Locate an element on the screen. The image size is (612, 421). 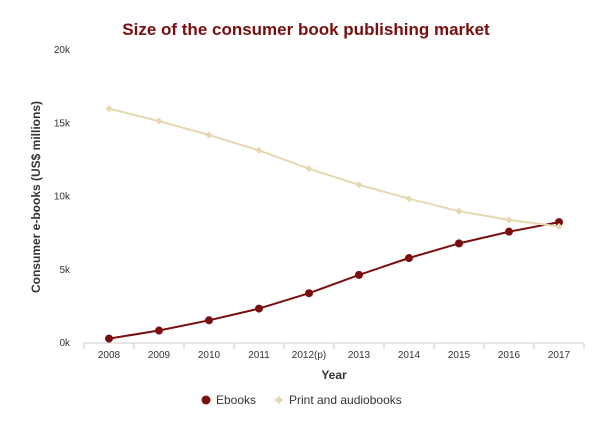
x-tick-label: 2015 is located at coordinates (459, 355).